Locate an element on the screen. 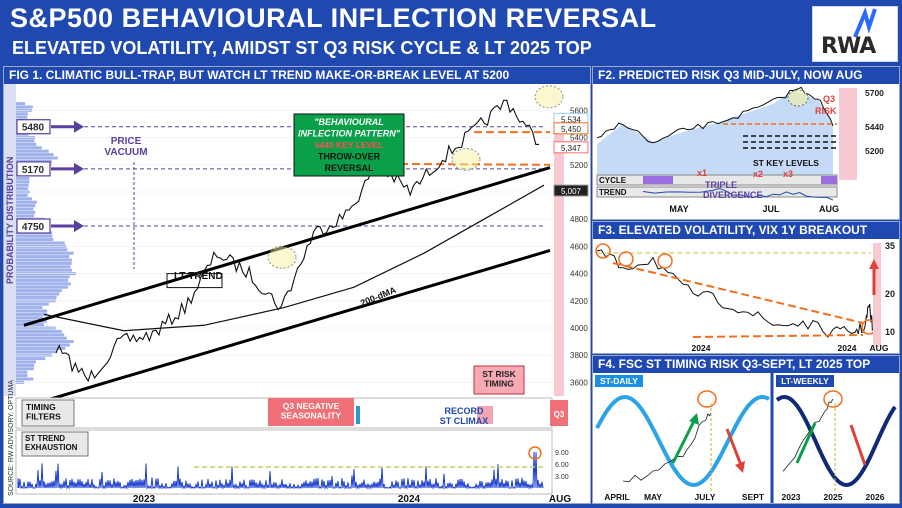  f4-st-x-label: SEPT is located at coordinates (753, 497).